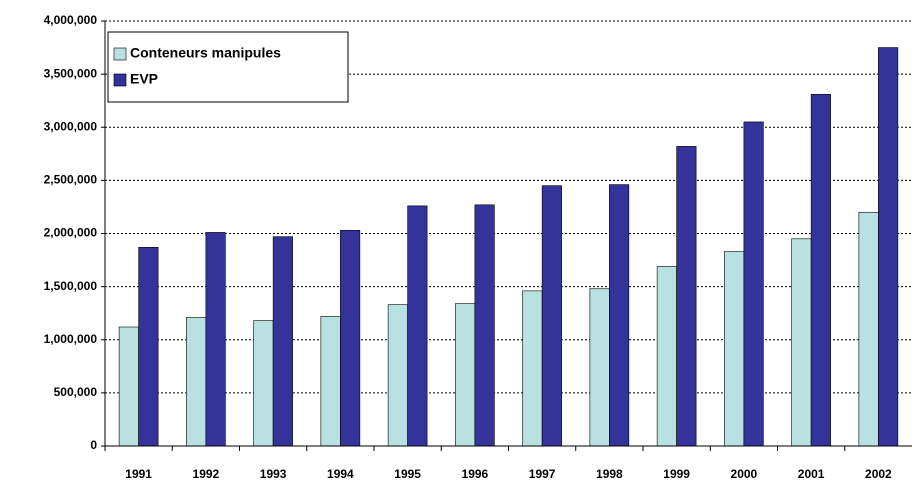 The width and height of the screenshot is (914, 488). I want to click on y-tick-label: 4,000,000, so click(71, 20).